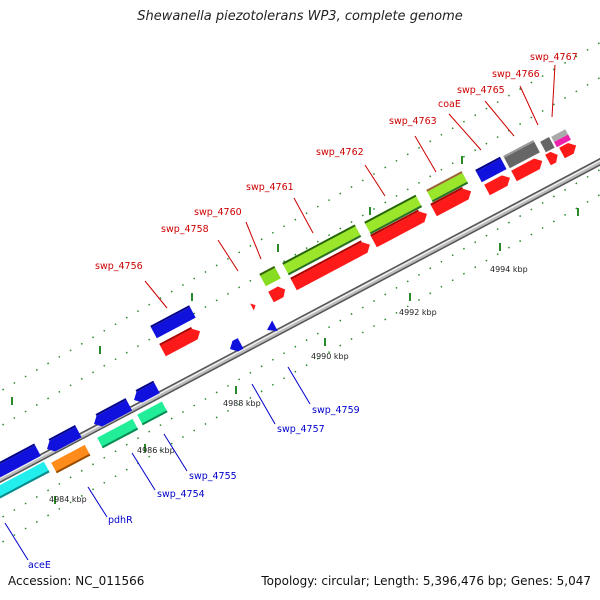  I want to click on axis-label: 4988 kbp, so click(242, 403).